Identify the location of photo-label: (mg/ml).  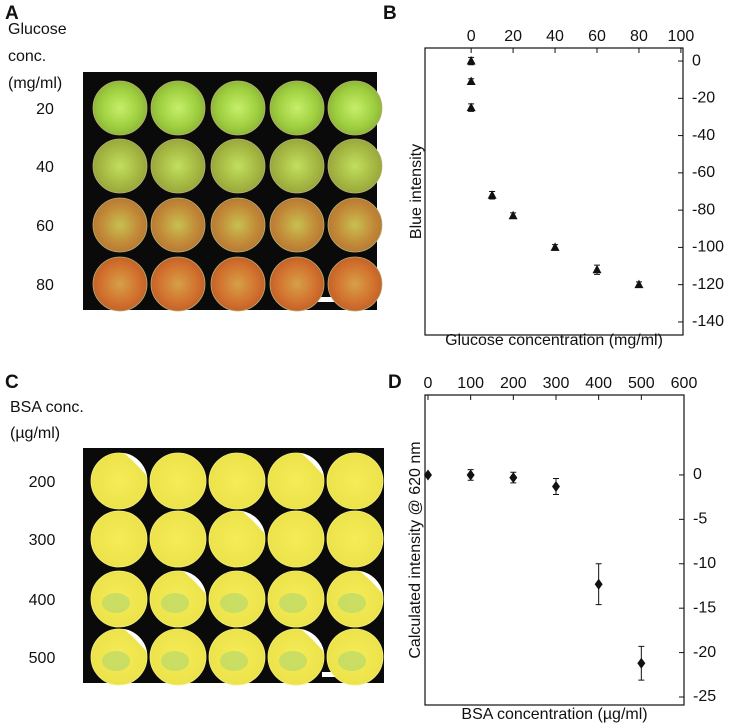
(35, 83).